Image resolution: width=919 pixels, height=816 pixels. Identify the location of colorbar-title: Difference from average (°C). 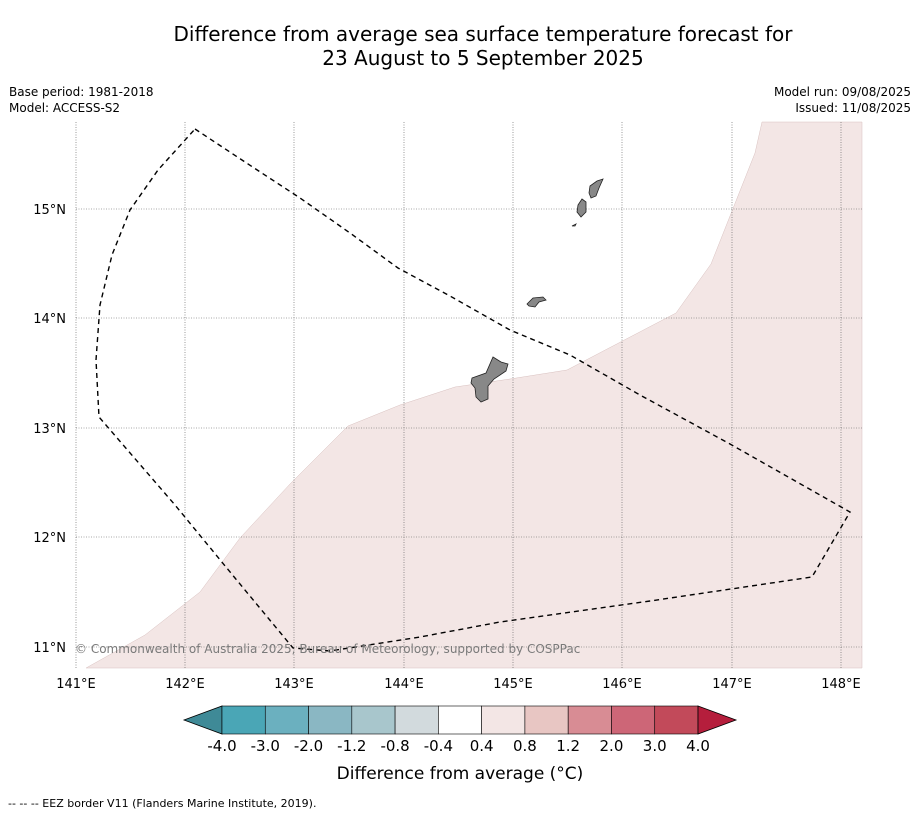
(460, 774).